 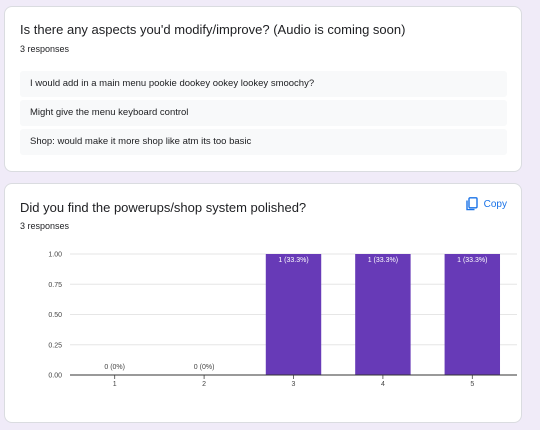 I want to click on copy-label: Copy, so click(x=495, y=204).